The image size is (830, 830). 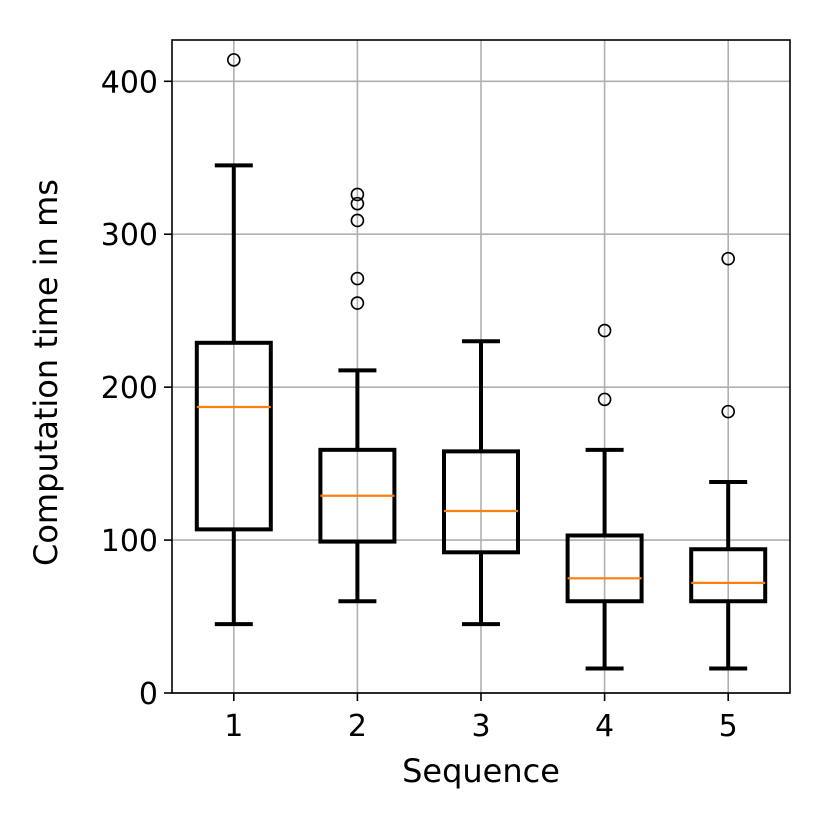 I want to click on y-axis: 0 100 200 300 400, so click(x=136, y=388).